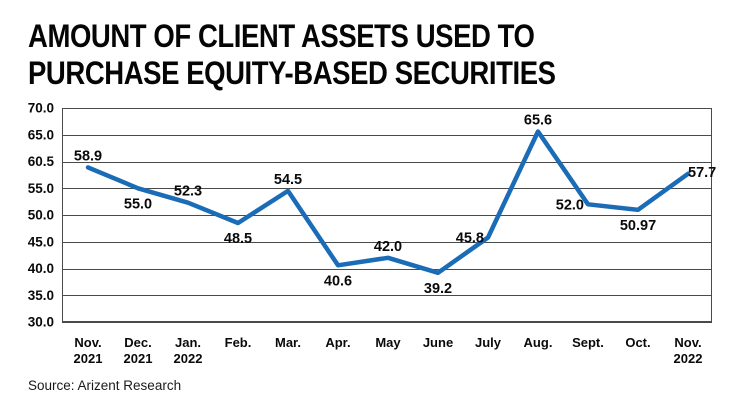 The width and height of the screenshot is (740, 416). I want to click on y-tick-label: 65.0, so click(41, 134).